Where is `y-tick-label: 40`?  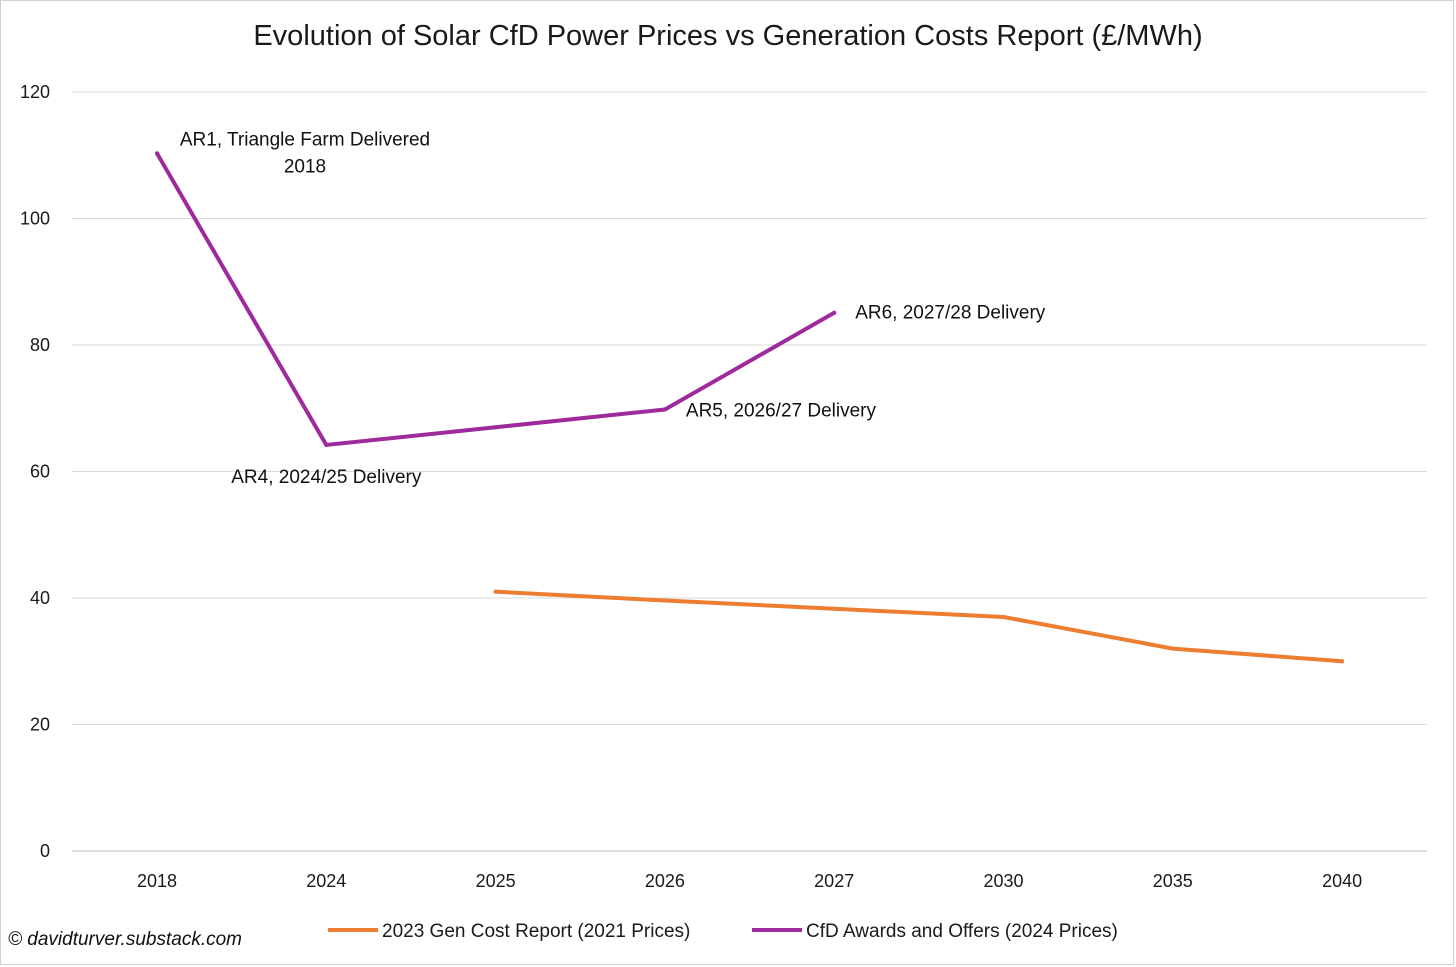
y-tick-label: 40 is located at coordinates (40, 598).